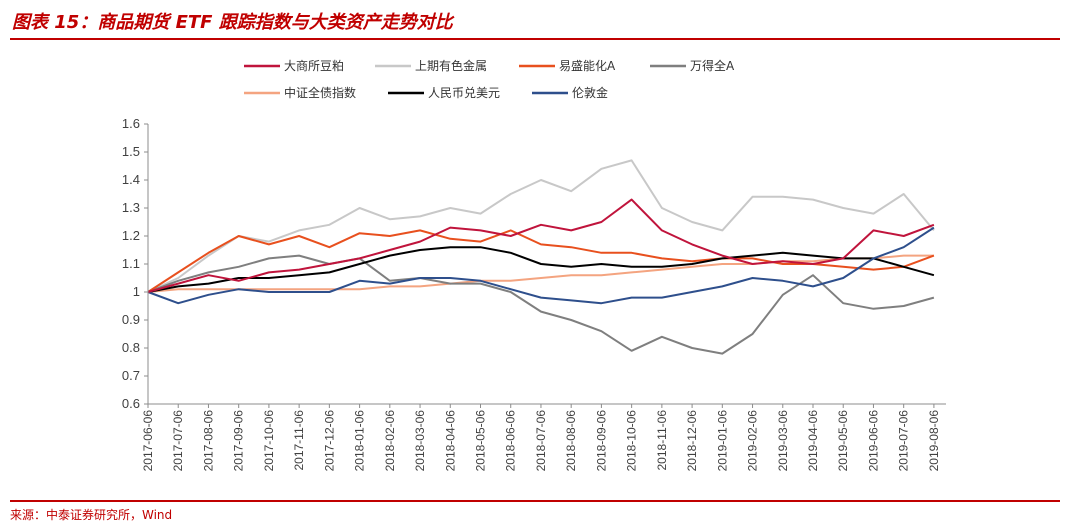 The width and height of the screenshot is (1080, 523). I want to click on footer-rule, so click(535, 501).